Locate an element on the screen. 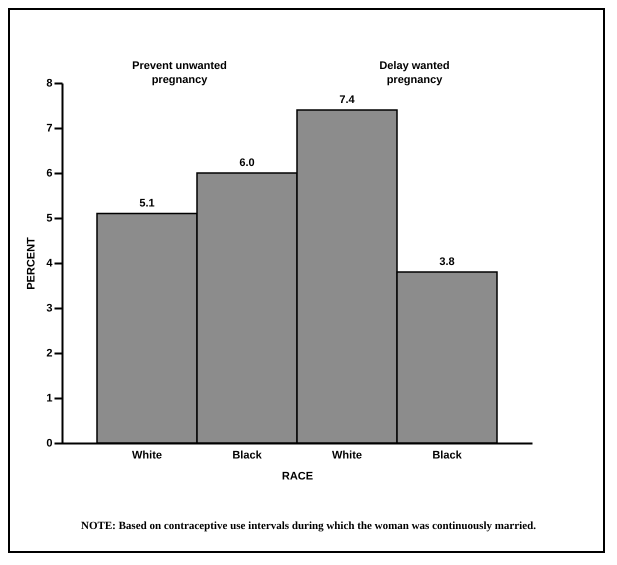 The height and width of the screenshot is (565, 617). y-tick-label: 4 is located at coordinates (50, 264).